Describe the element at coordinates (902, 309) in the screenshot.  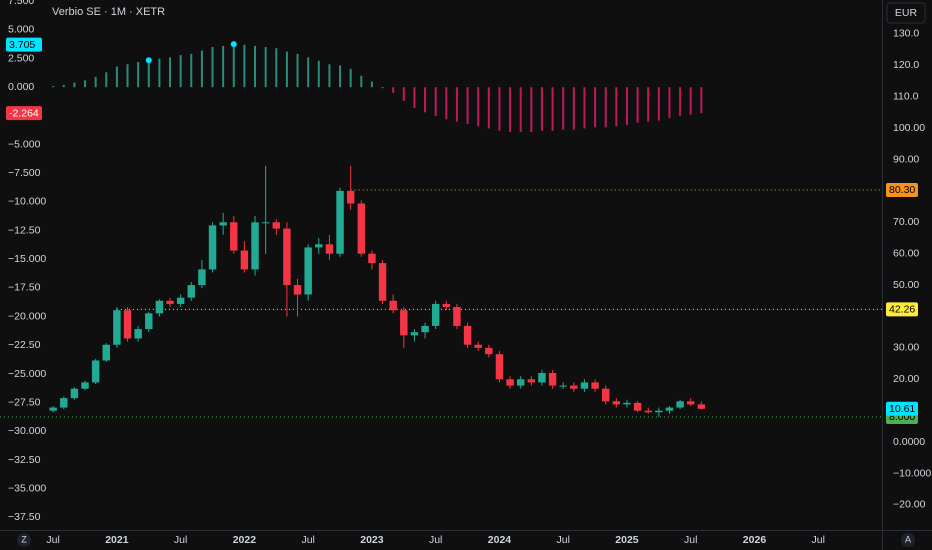
I see `price-level-badge` at that location.